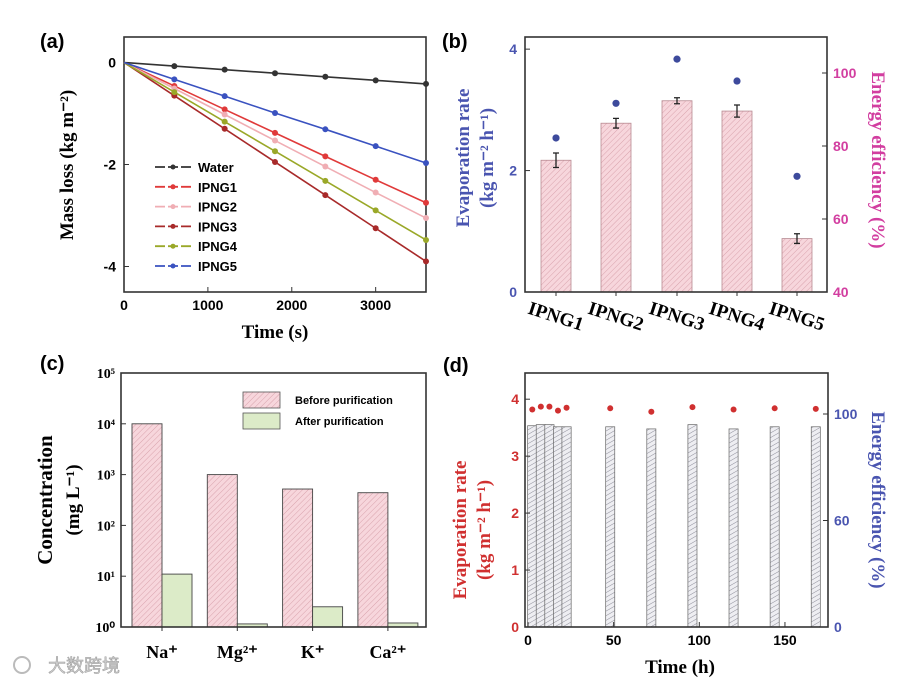 The image size is (922, 684). I want to click on bar-ipng5, so click(797, 265).